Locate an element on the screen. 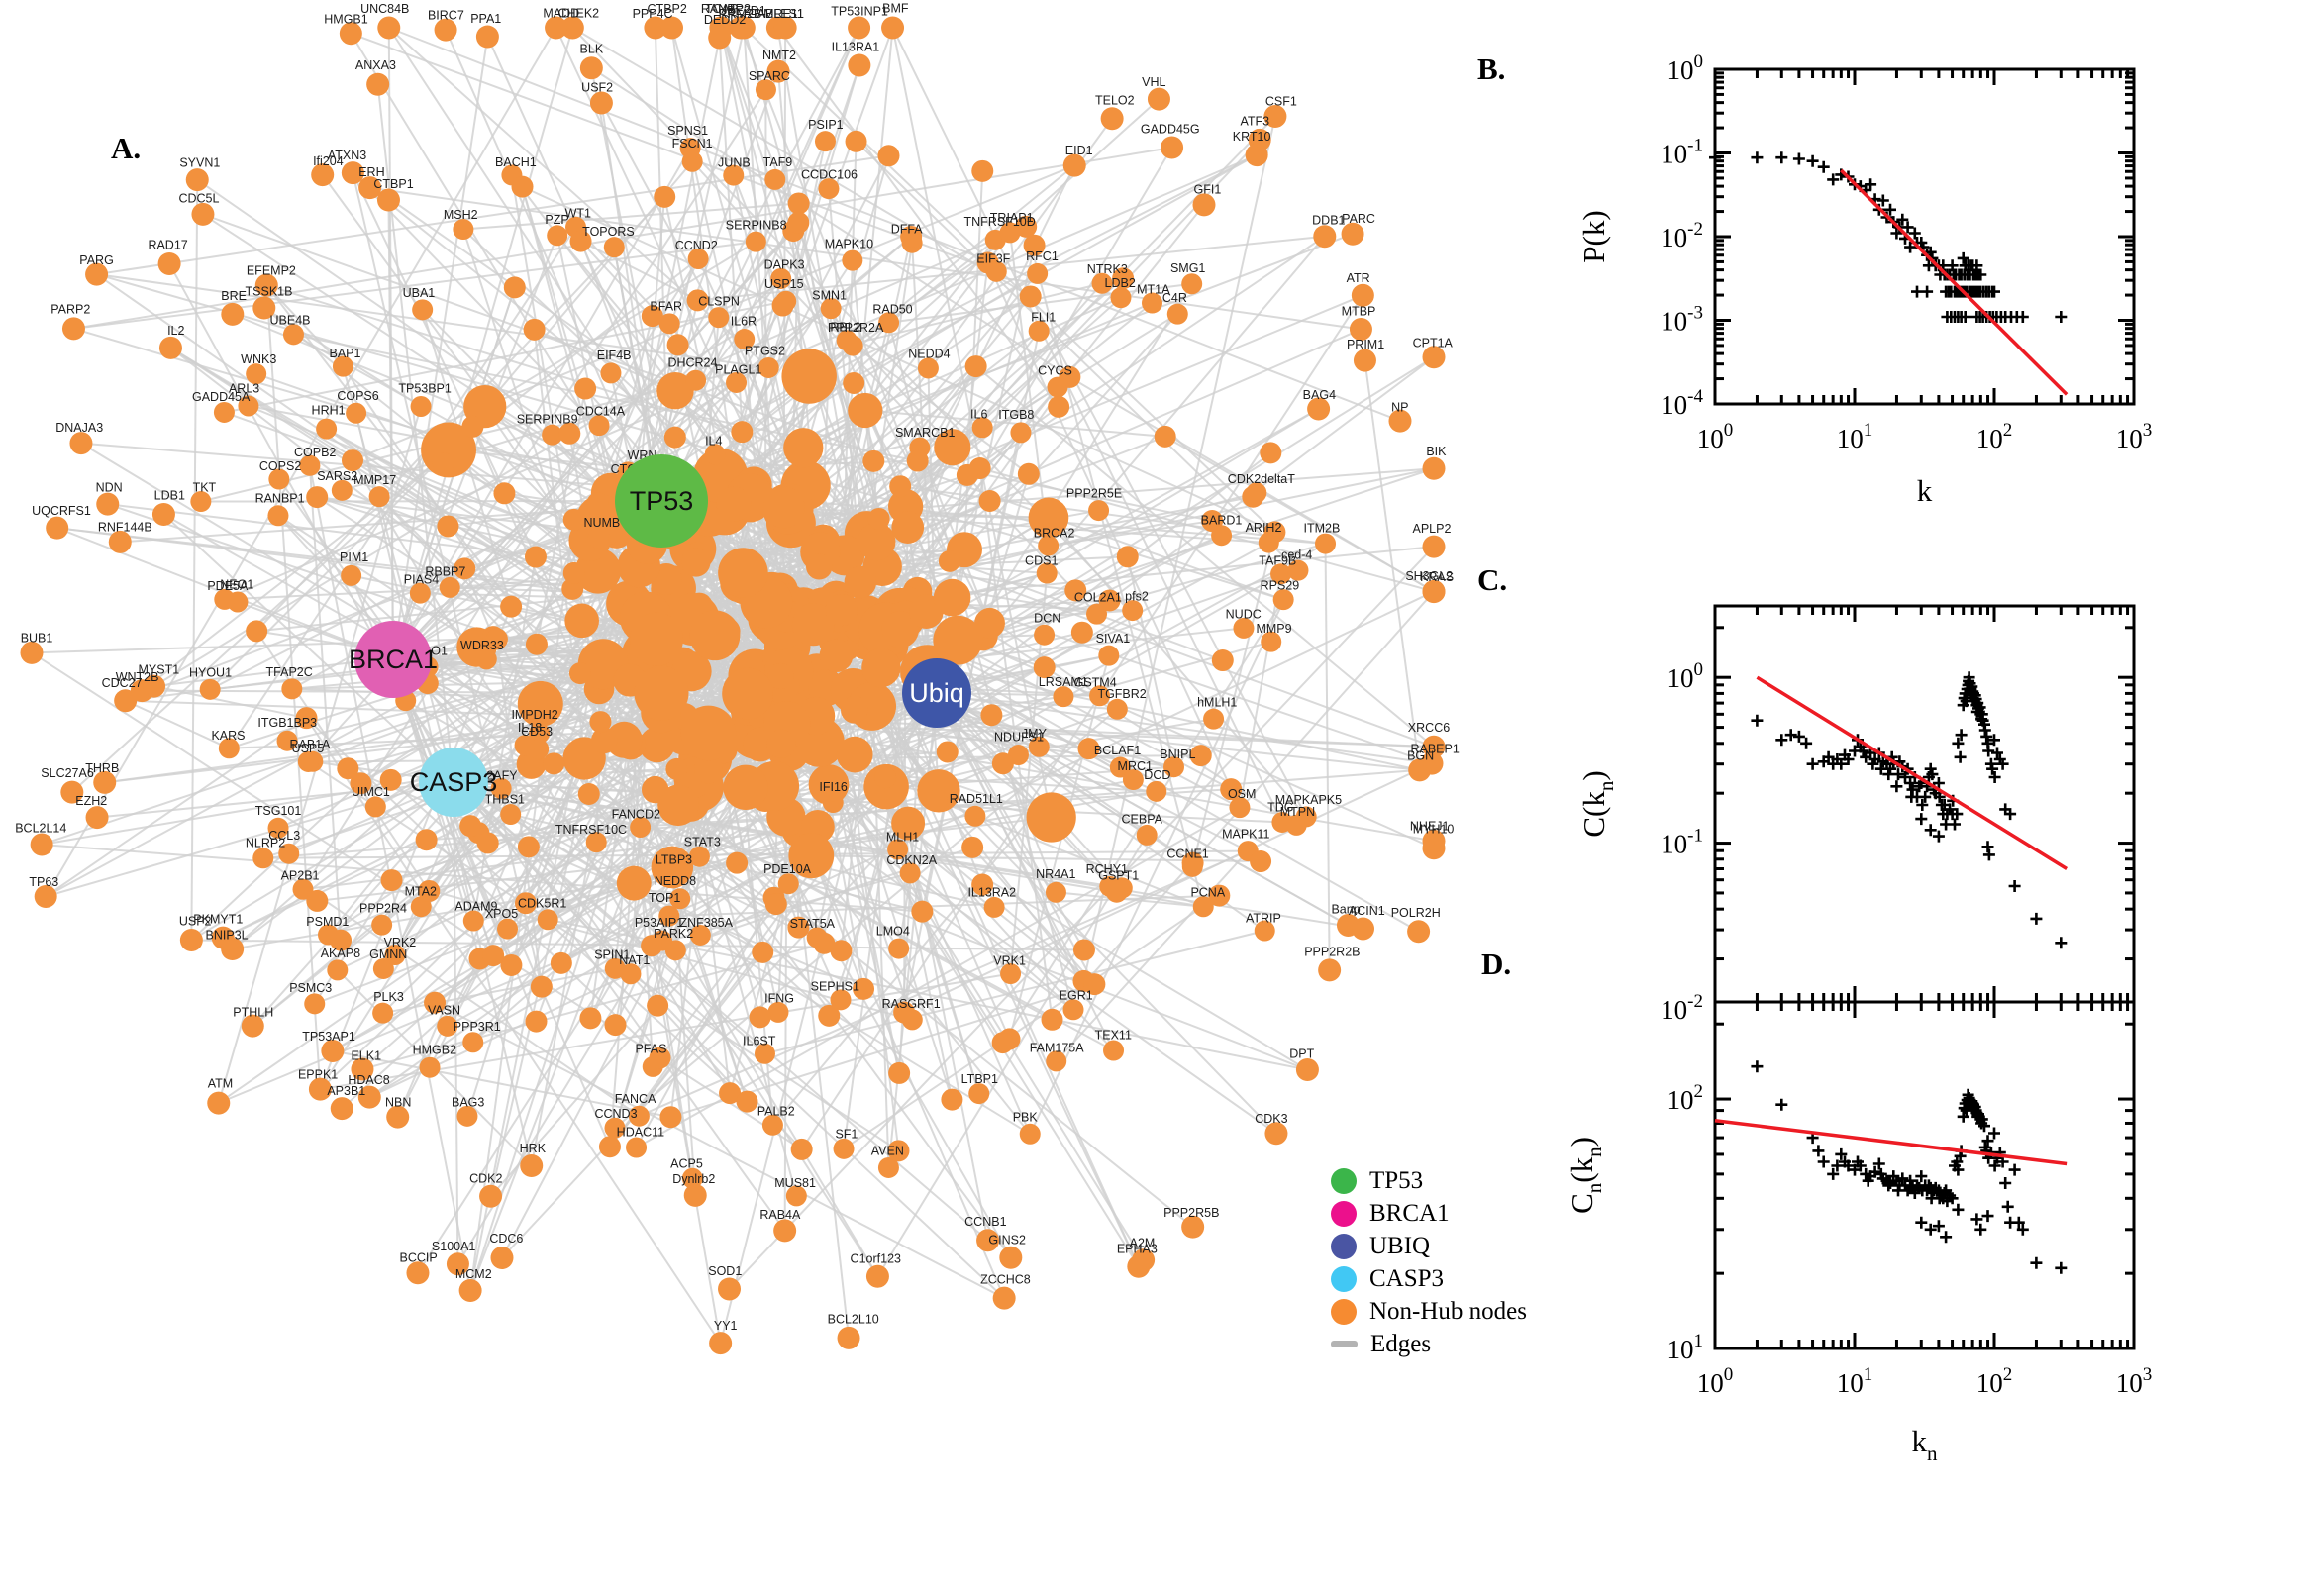 Image resolution: width=2323 pixels, height=1596 pixels. network-node-label: TAF9B is located at coordinates (1277, 561).